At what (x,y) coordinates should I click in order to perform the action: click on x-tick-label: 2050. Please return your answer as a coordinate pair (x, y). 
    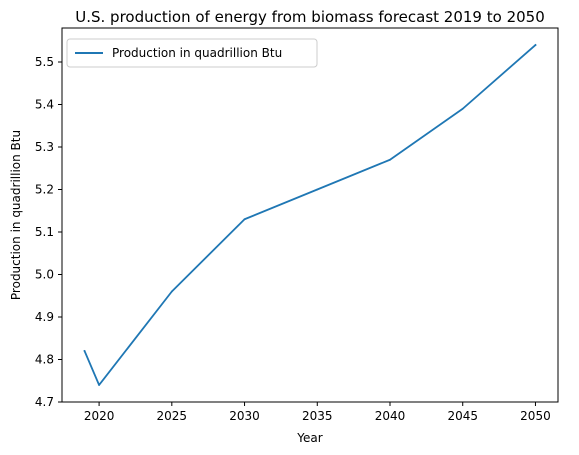
    Looking at the image, I should click on (535, 416).